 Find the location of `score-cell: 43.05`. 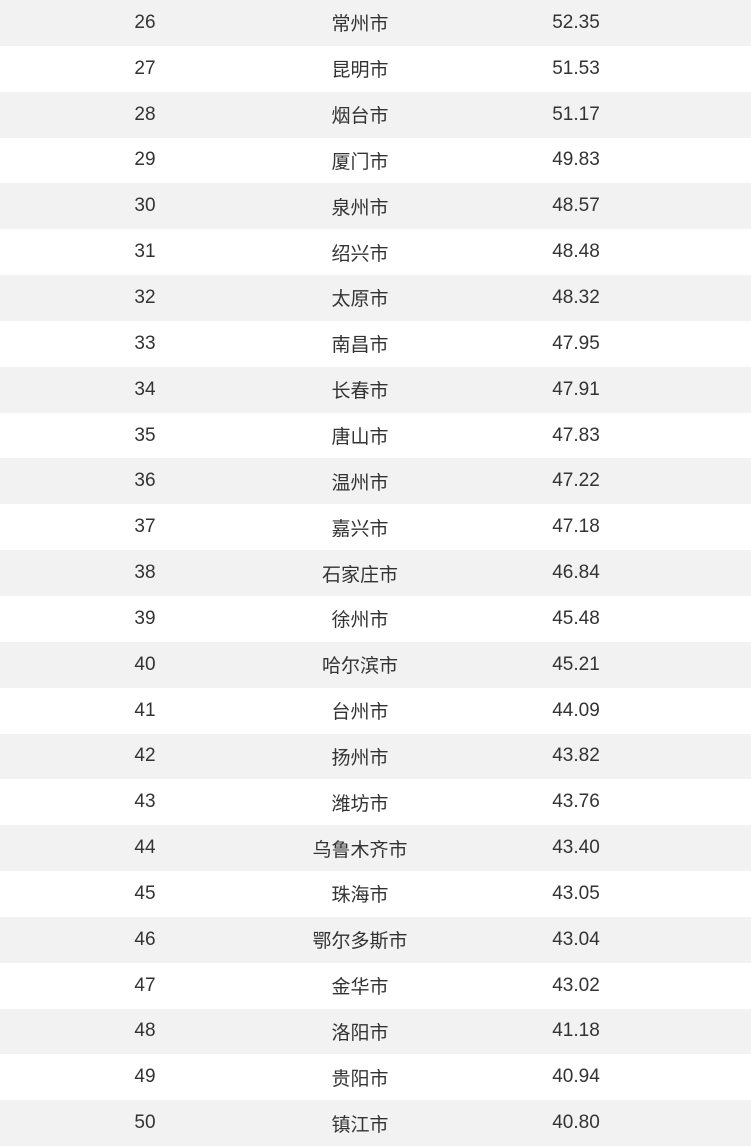

score-cell: 43.05 is located at coordinates (576, 893).